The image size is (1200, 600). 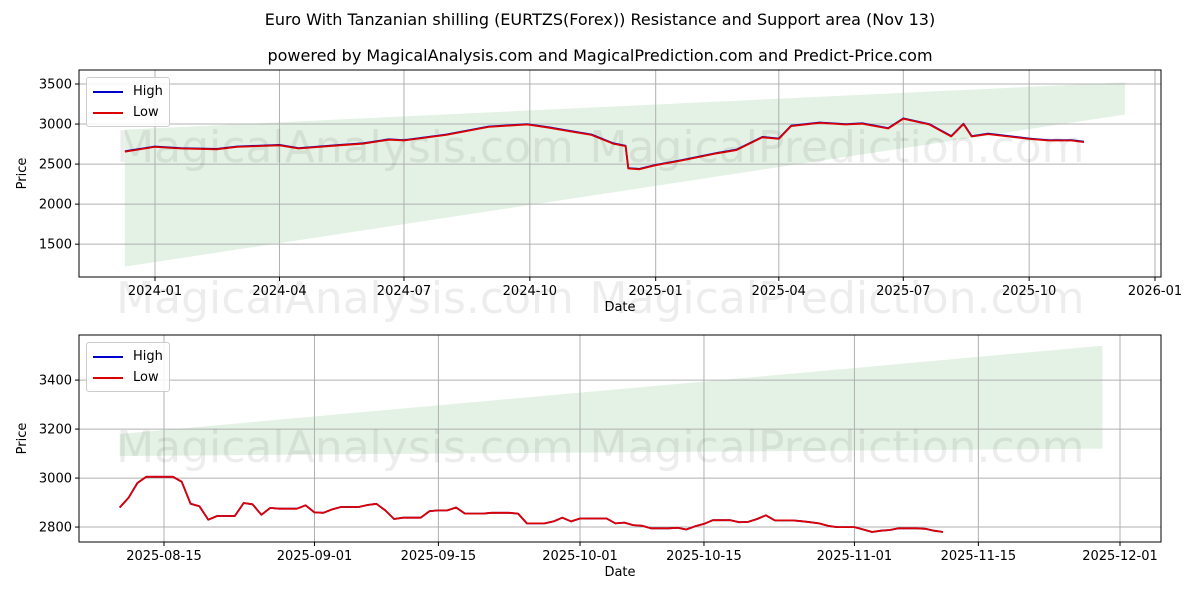 I want to click on x-tick-label: 2024-10, so click(x=530, y=291).